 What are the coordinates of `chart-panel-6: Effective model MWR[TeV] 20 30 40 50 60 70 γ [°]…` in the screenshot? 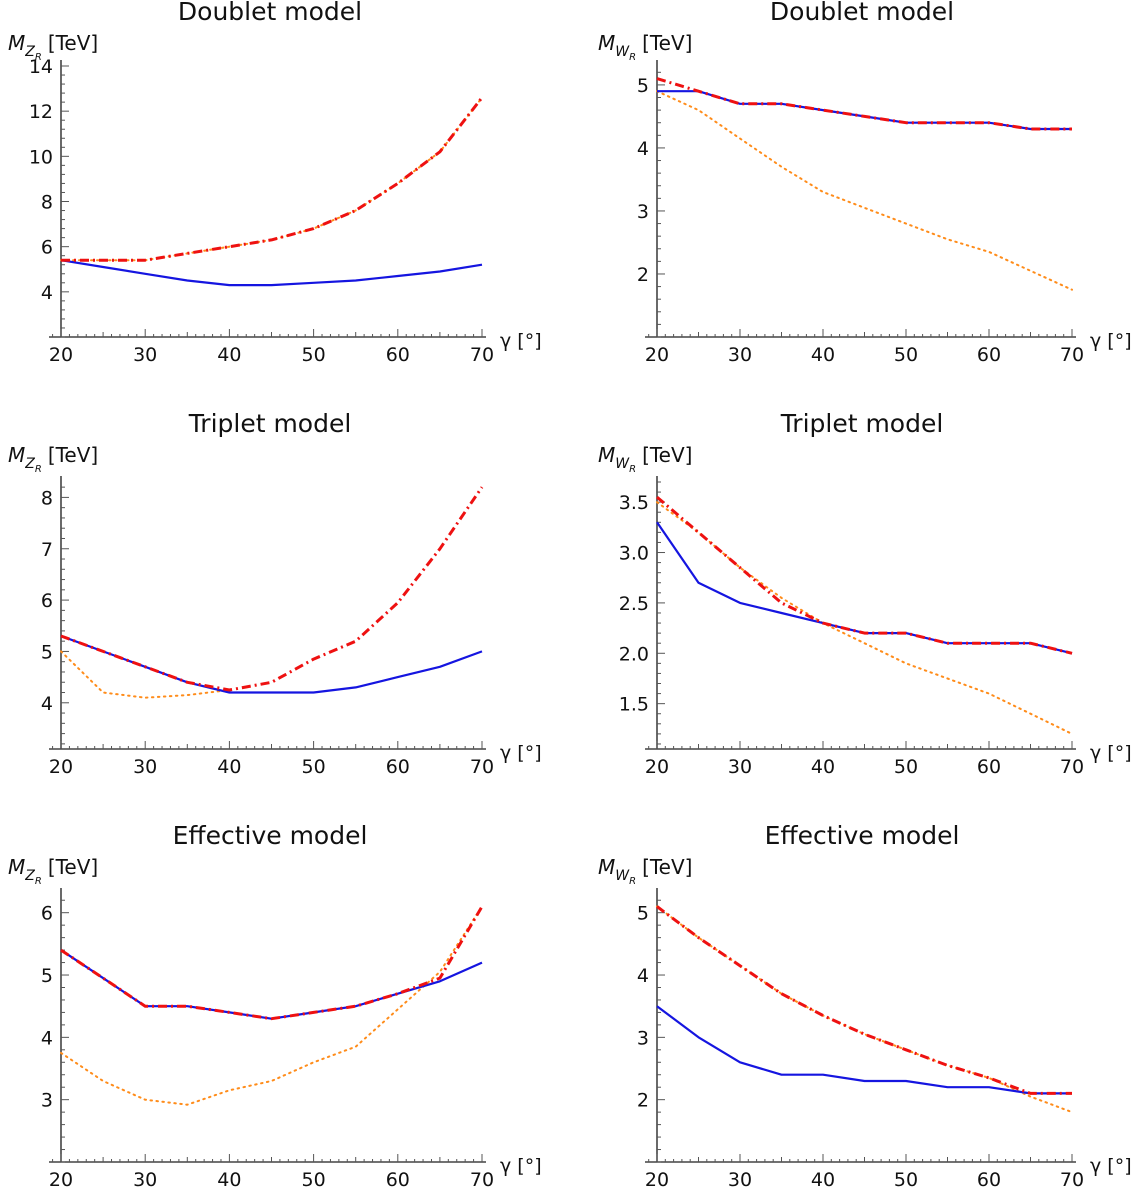 It's located at (865, 1006).